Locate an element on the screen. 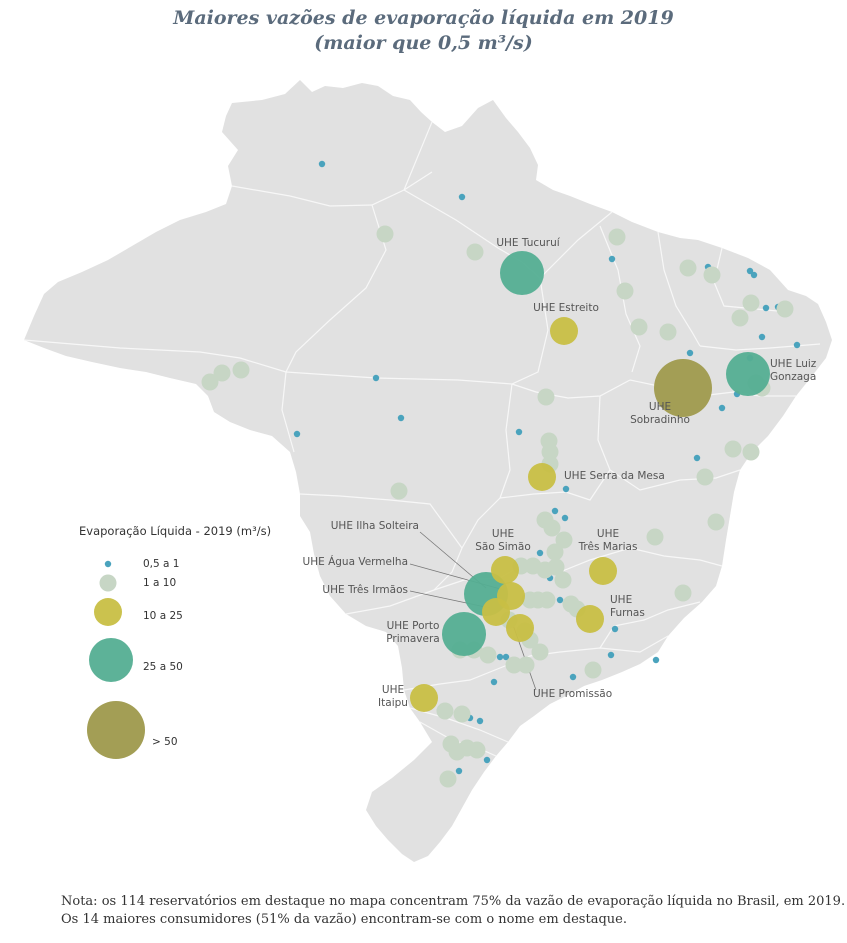  reservoir-label: Furnas is located at coordinates (627, 613).